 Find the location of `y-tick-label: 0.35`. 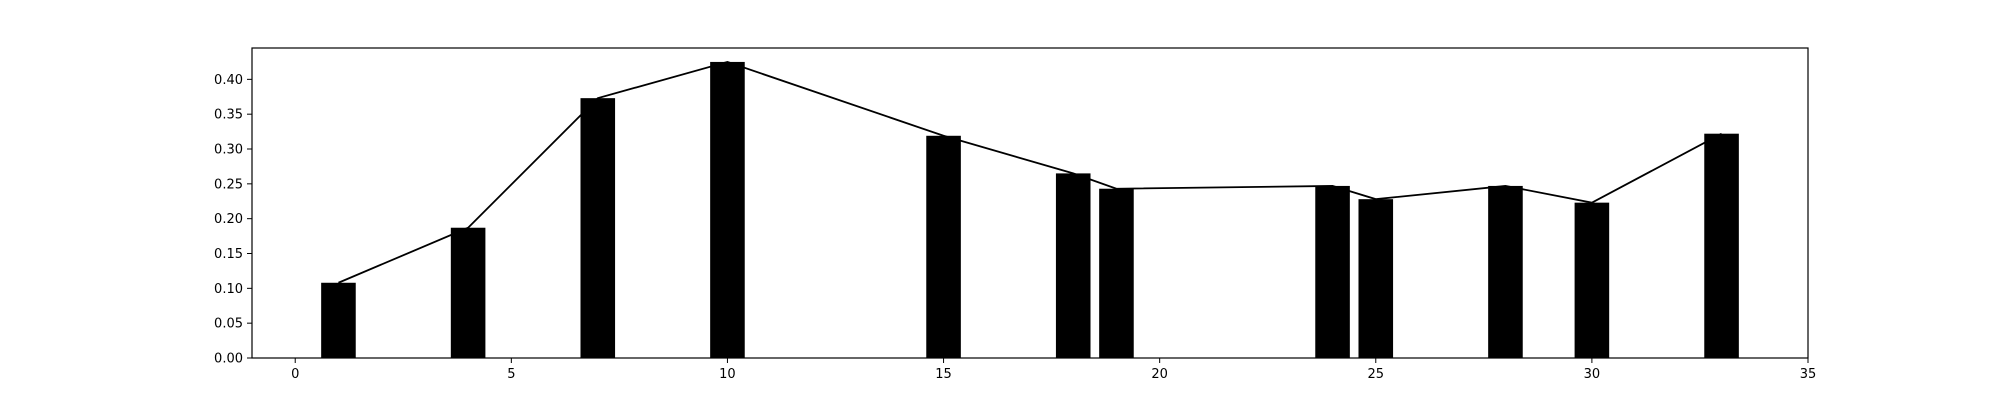

y-tick-label: 0.35 is located at coordinates (228, 115).